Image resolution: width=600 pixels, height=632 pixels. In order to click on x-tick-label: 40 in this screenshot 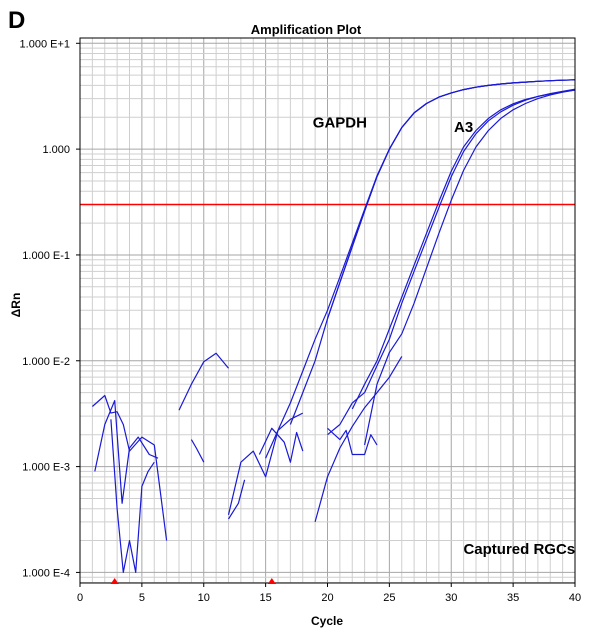, I will do `click(575, 598)`.